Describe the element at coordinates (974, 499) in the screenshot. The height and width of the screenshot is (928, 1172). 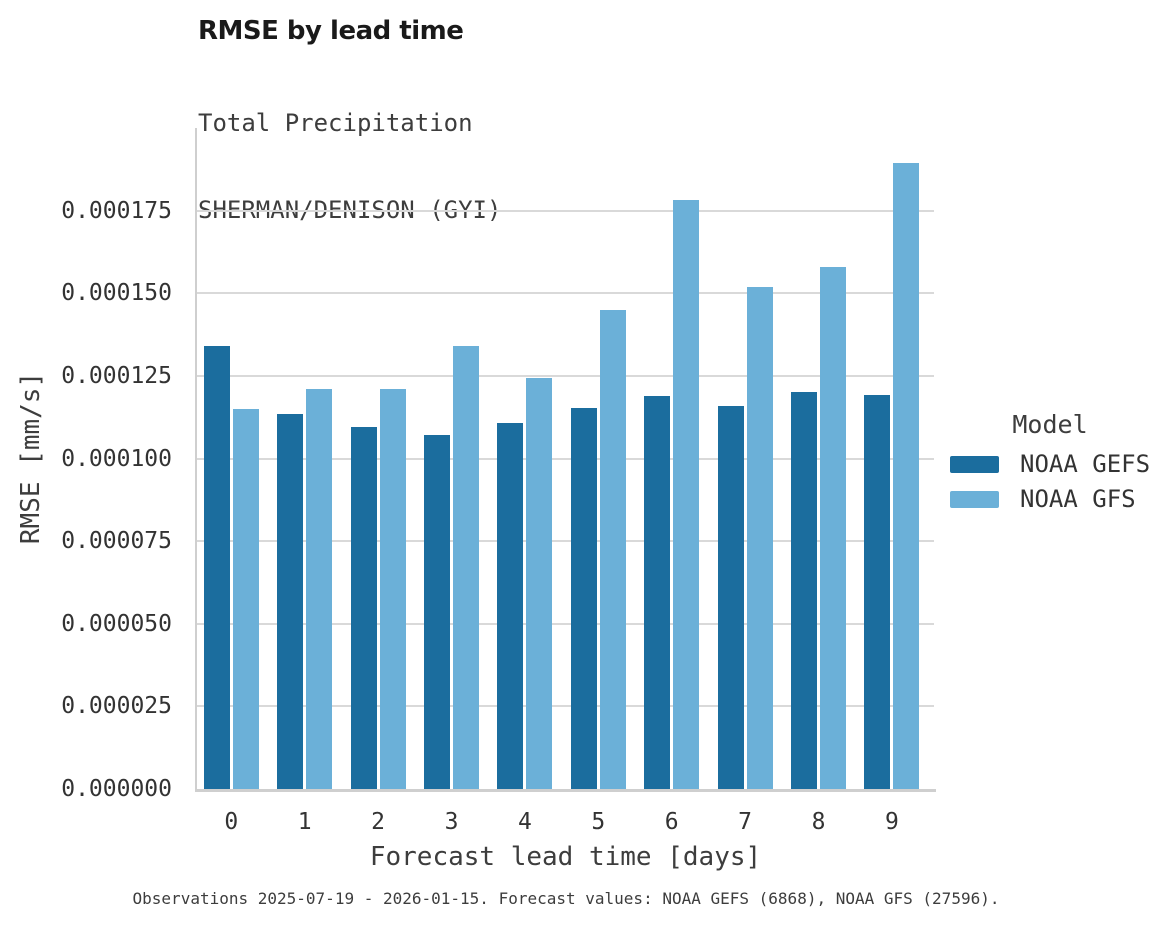
I see `gfs-swatch-icon` at that location.